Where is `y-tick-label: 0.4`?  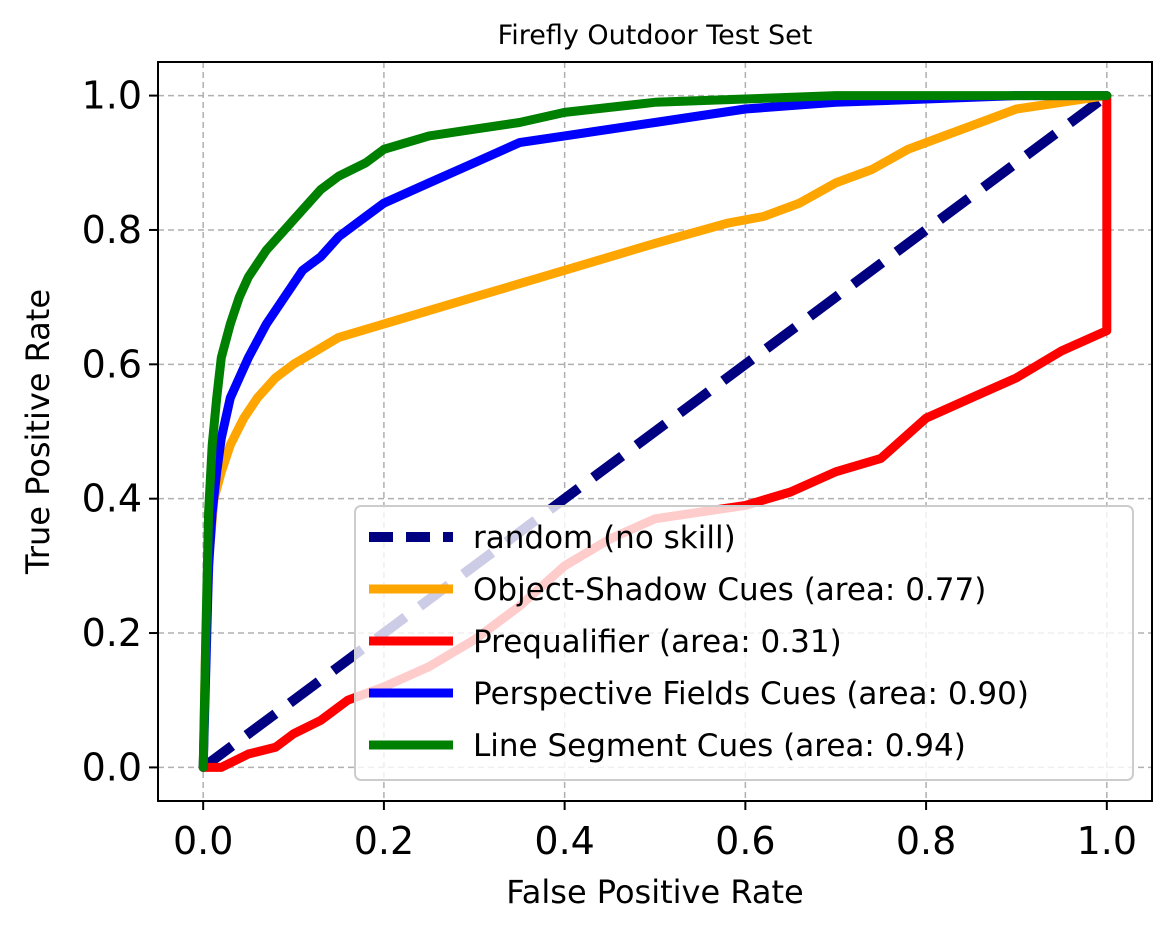
y-tick-label: 0.4 is located at coordinates (112, 499).